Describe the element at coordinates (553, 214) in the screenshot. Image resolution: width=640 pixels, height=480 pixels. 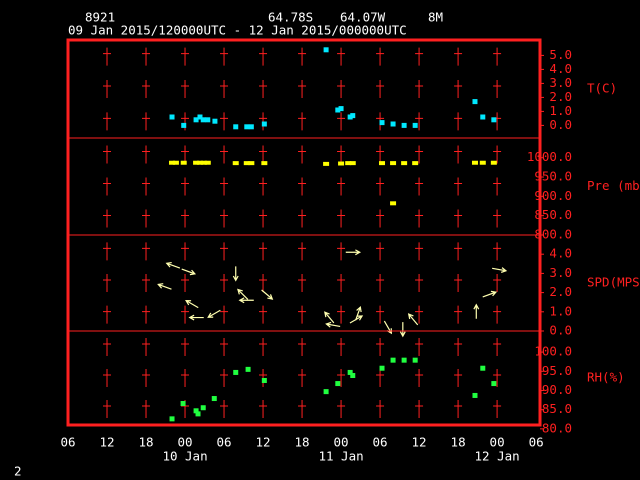
I see `y-tick-label: 850.0` at that location.